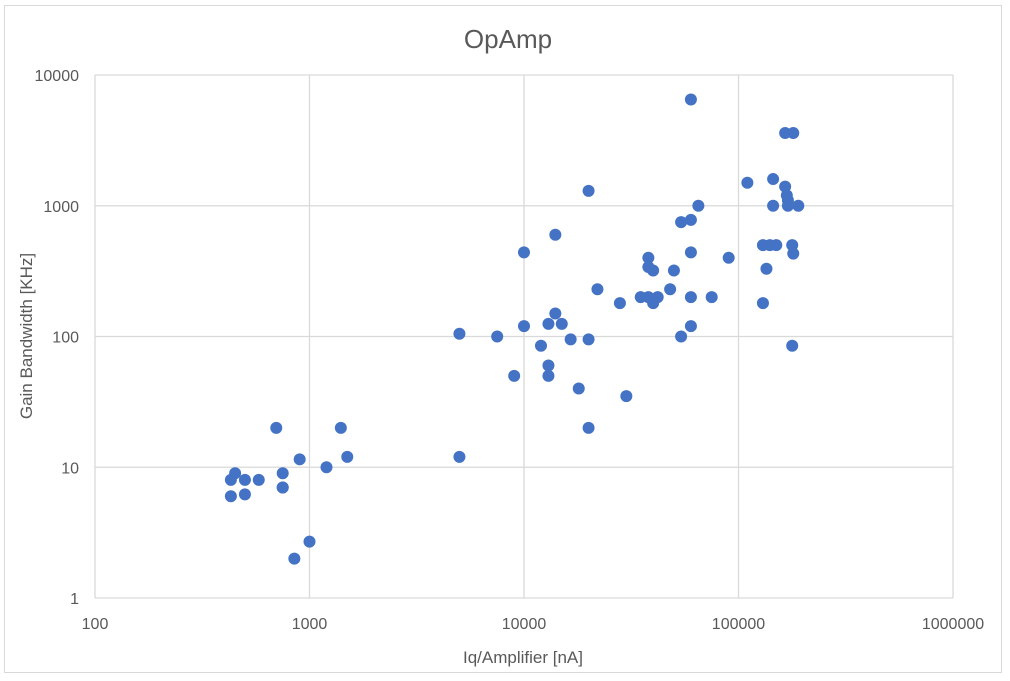  Describe the element at coordinates (738, 624) in the screenshot. I see `x-tick-label: 100000` at that location.